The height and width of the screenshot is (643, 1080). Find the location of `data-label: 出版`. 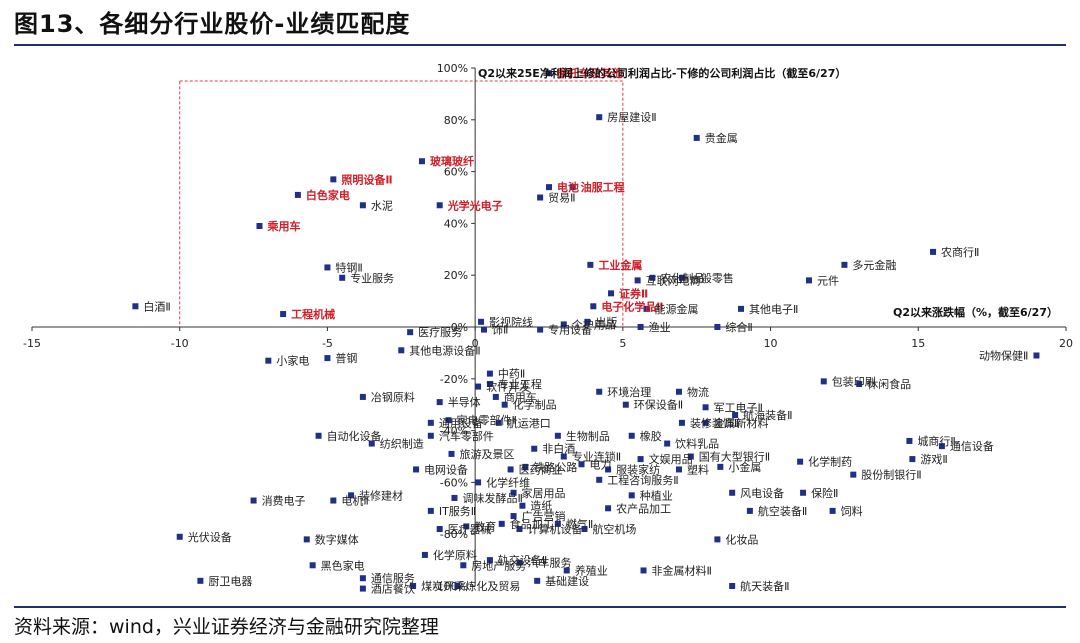

data-label: 出版 is located at coordinates (606, 322).